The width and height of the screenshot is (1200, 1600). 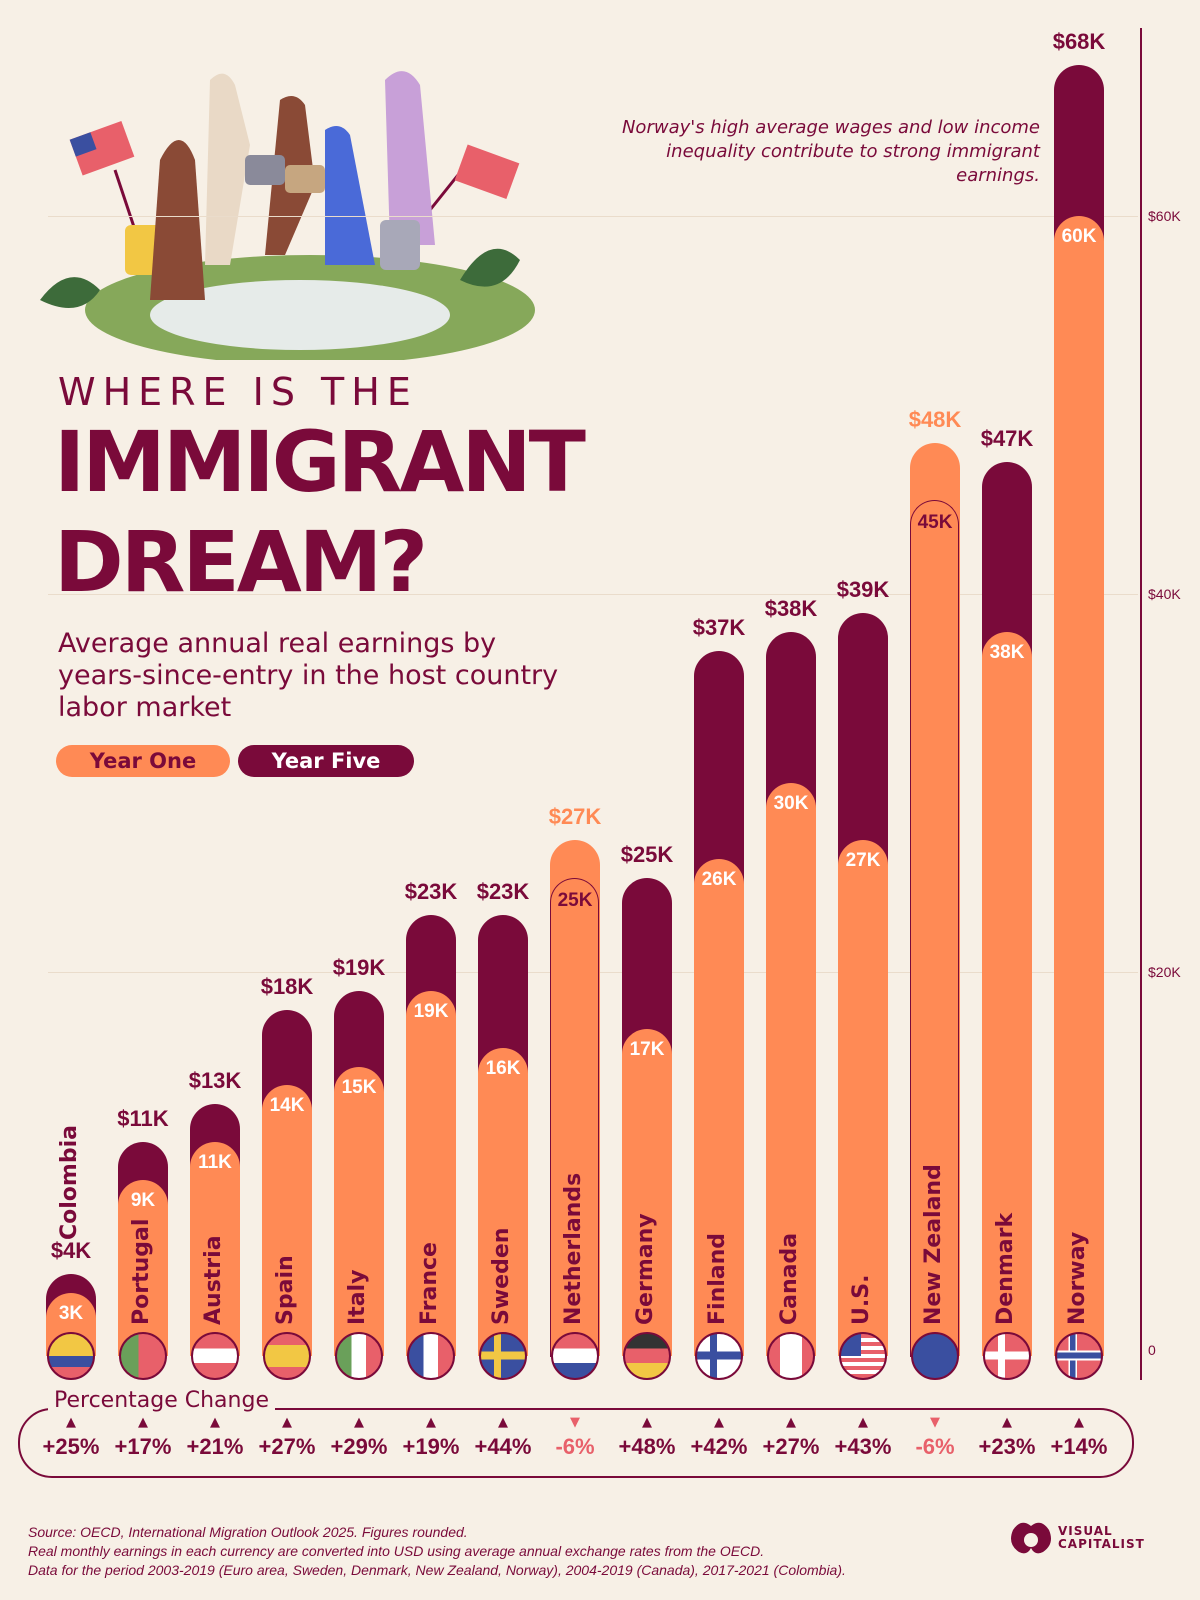 I want to click on percentage-change-new-zealand: -6%, so click(x=935, y=1446).